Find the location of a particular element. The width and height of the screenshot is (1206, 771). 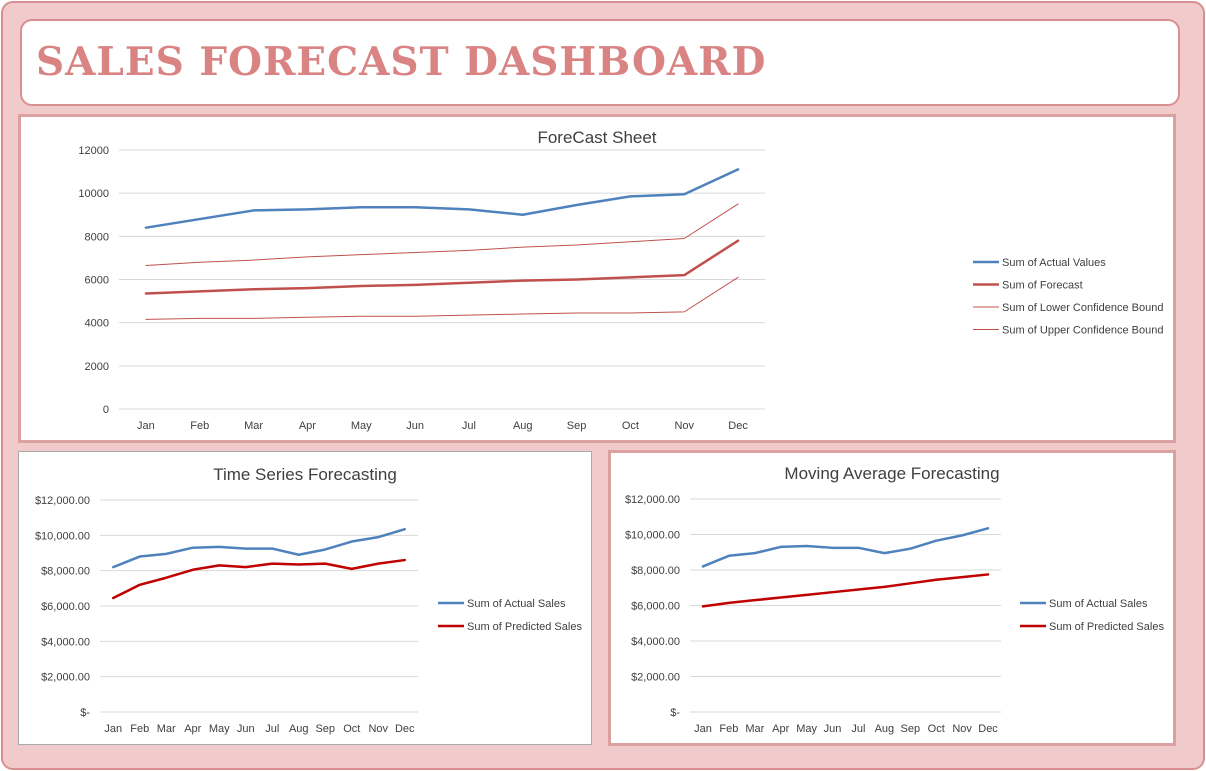

y-tick-label: 10000 is located at coordinates (93, 194).